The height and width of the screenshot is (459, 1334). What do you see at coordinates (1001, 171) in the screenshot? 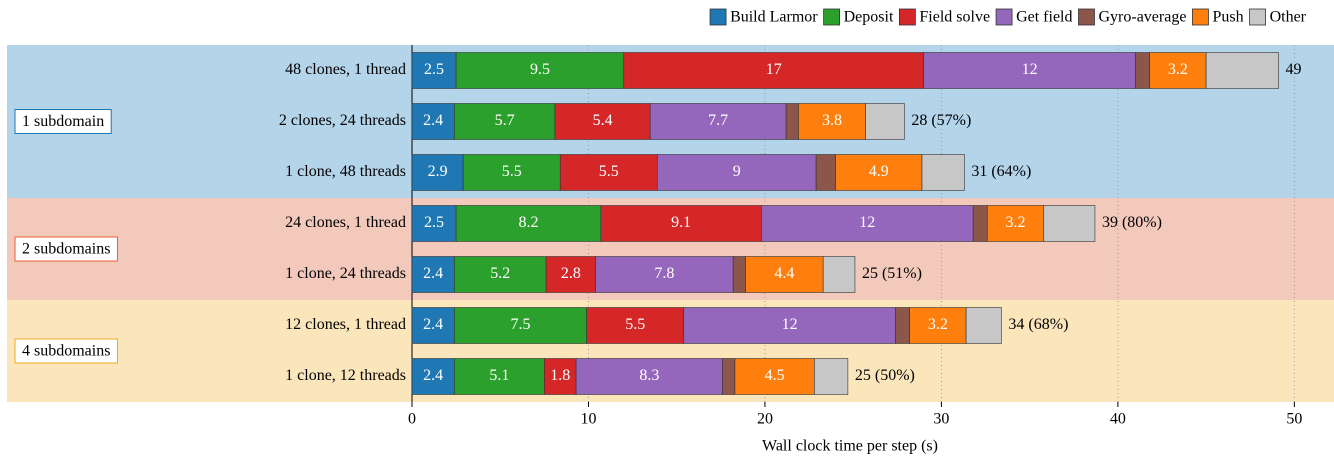
I see `total-label: 31 (64%)` at bounding box center [1001, 171].